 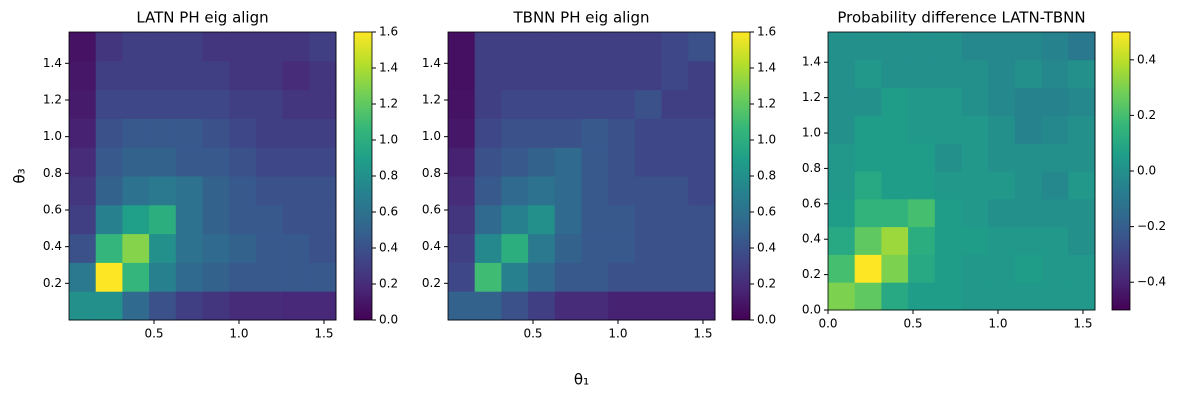 I want to click on y-tick-label: 0.8, so click(x=52, y=173).